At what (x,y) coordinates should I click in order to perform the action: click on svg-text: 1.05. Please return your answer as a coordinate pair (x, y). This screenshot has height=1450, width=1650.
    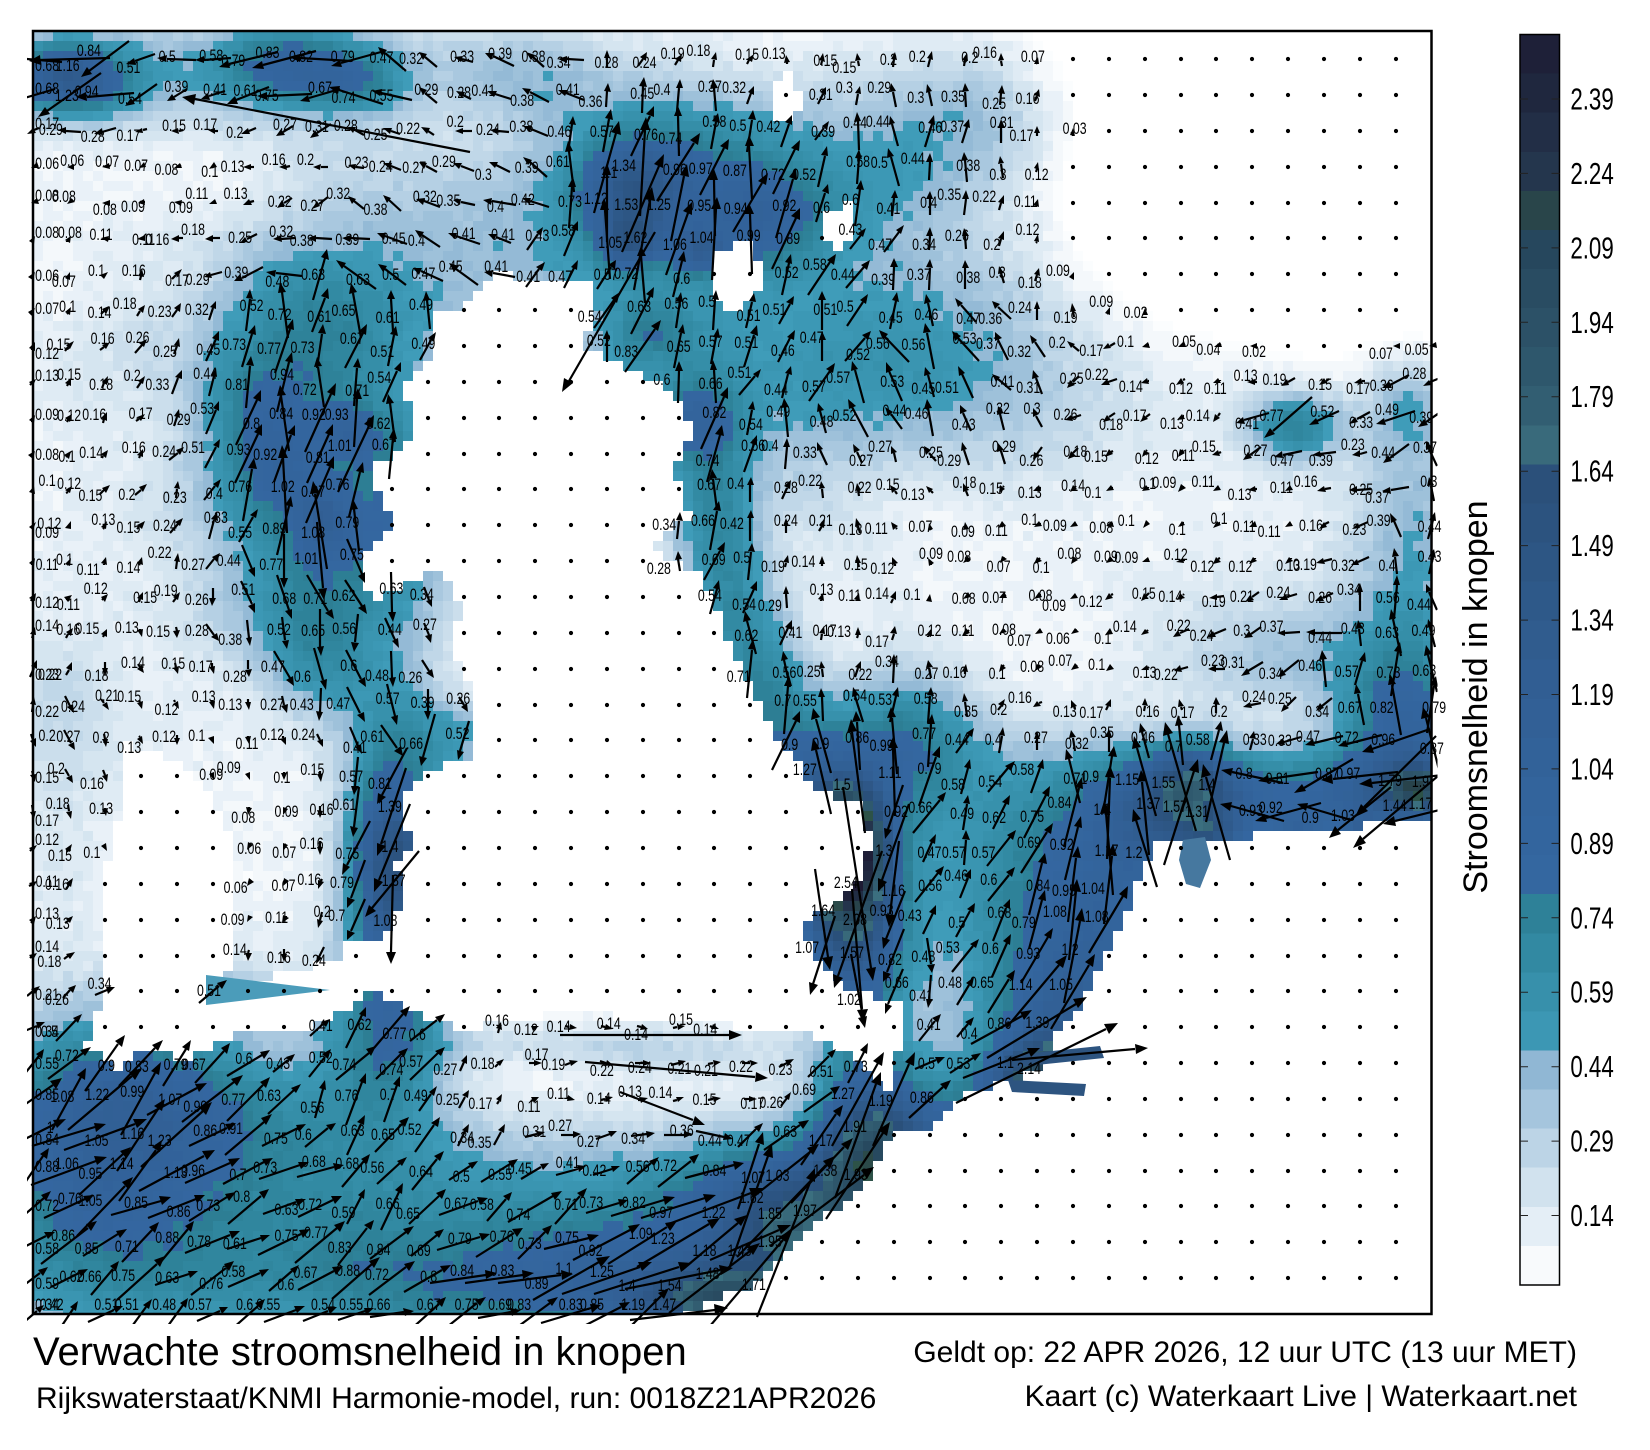
    Looking at the image, I should click on (1061, 985).